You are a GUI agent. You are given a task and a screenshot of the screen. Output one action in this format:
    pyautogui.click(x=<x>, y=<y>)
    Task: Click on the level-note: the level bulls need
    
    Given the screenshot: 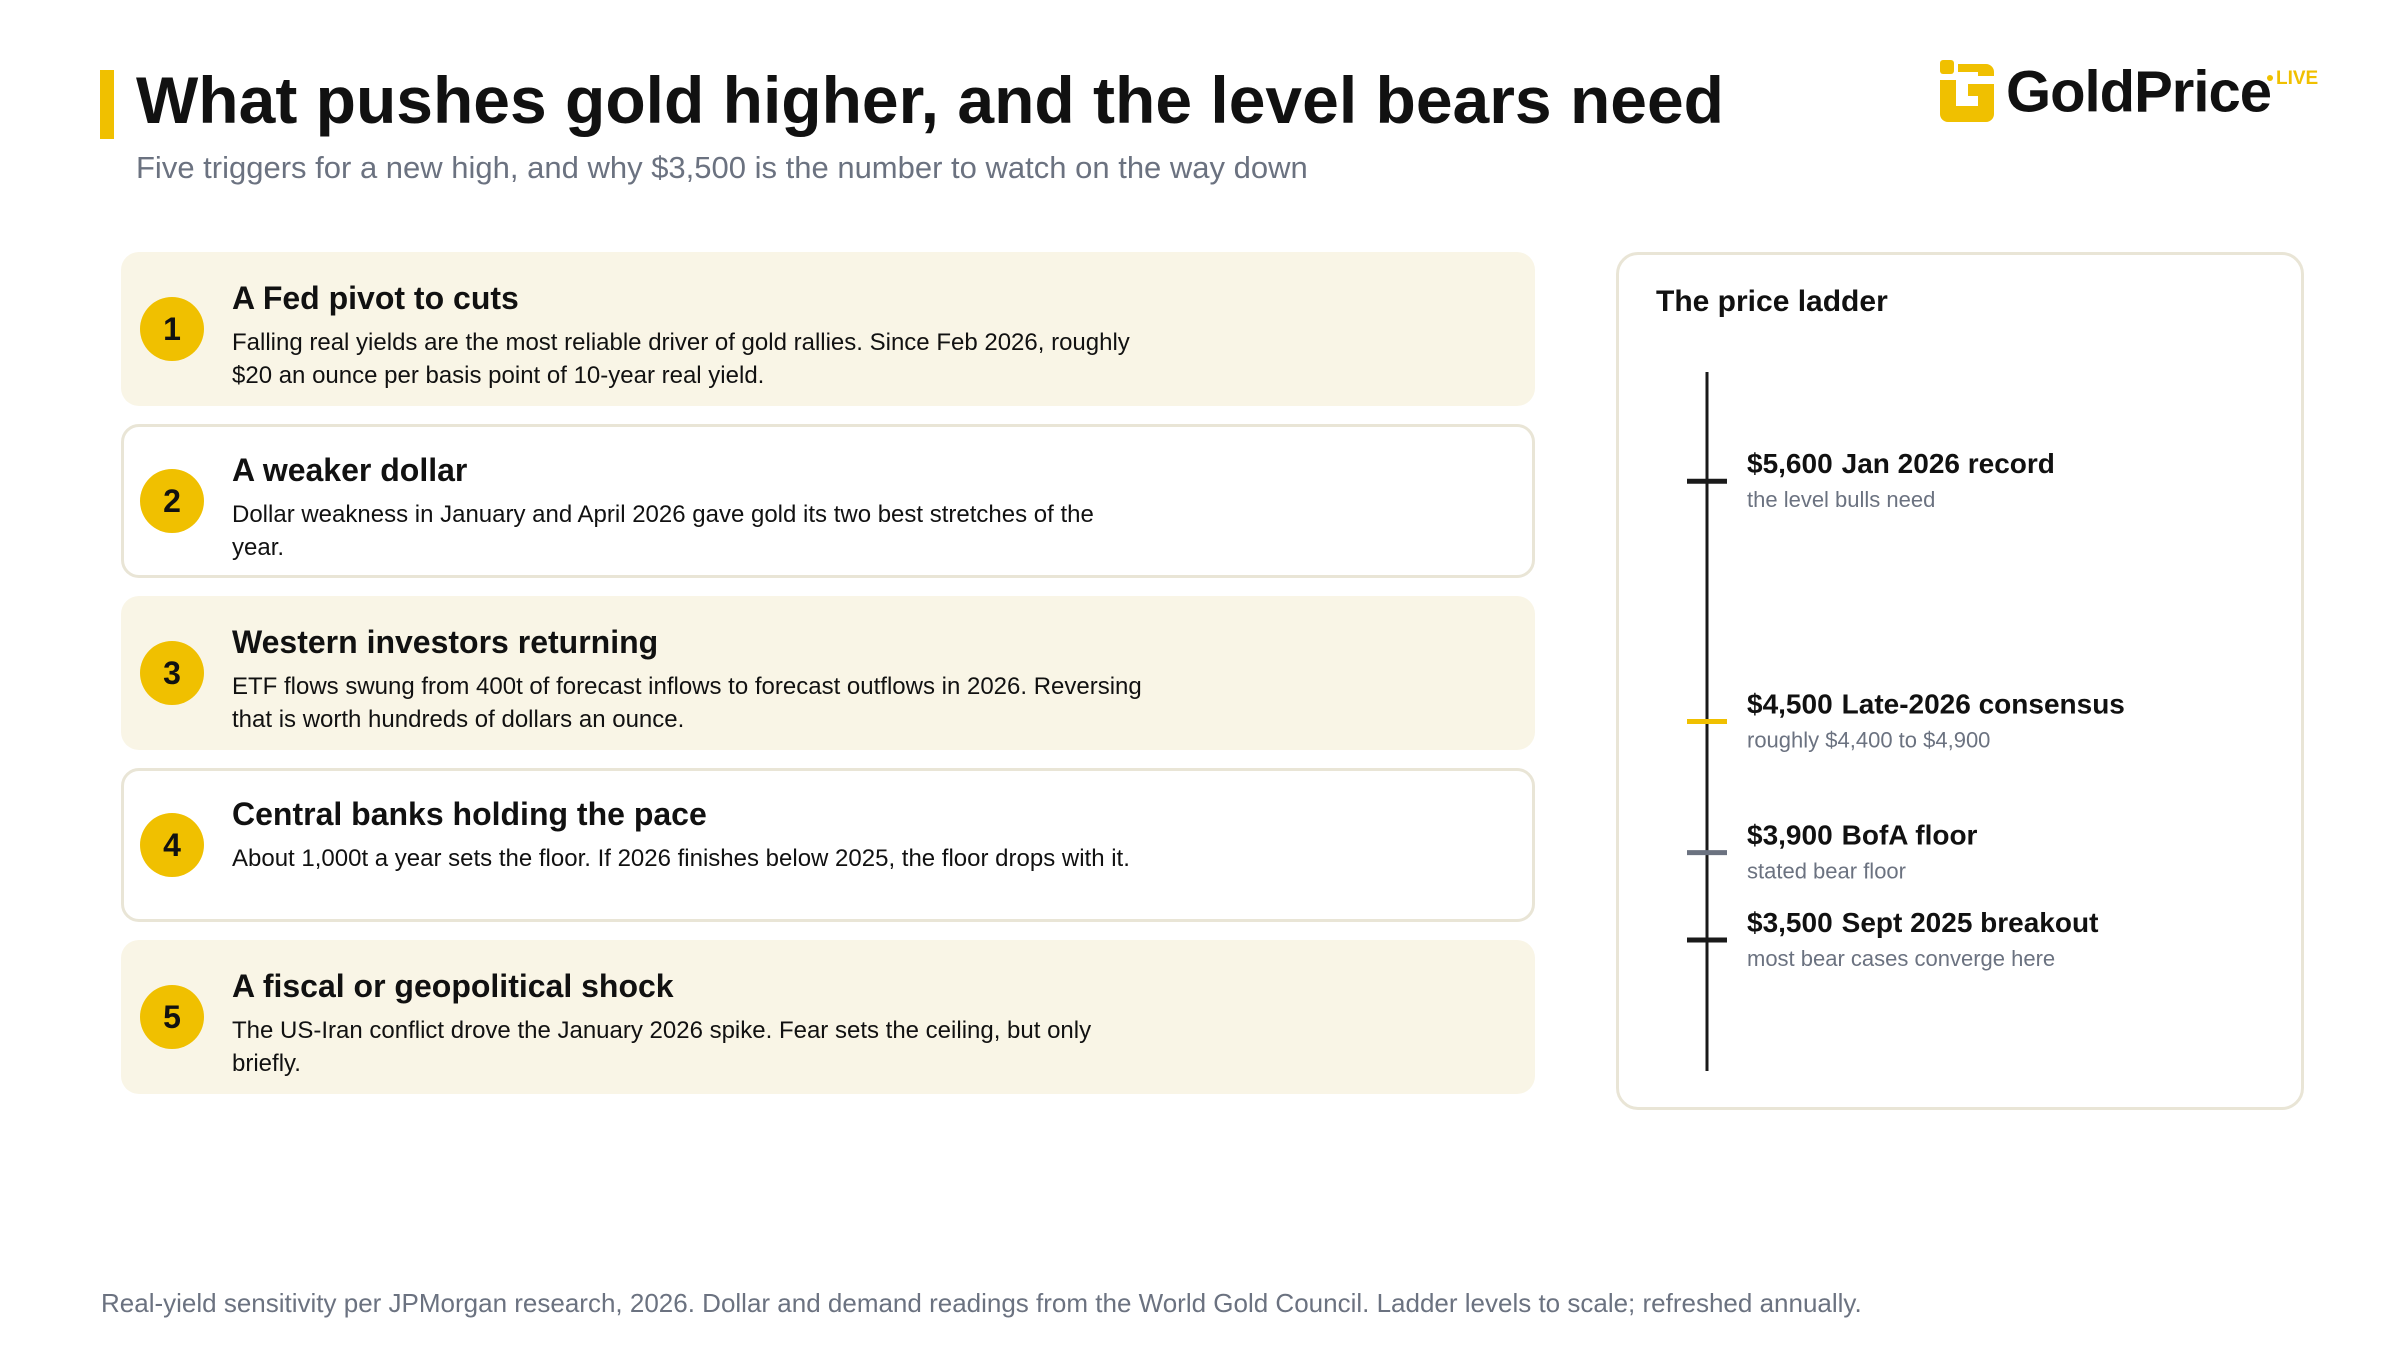 What is the action you would take?
    pyautogui.click(x=1841, y=499)
    